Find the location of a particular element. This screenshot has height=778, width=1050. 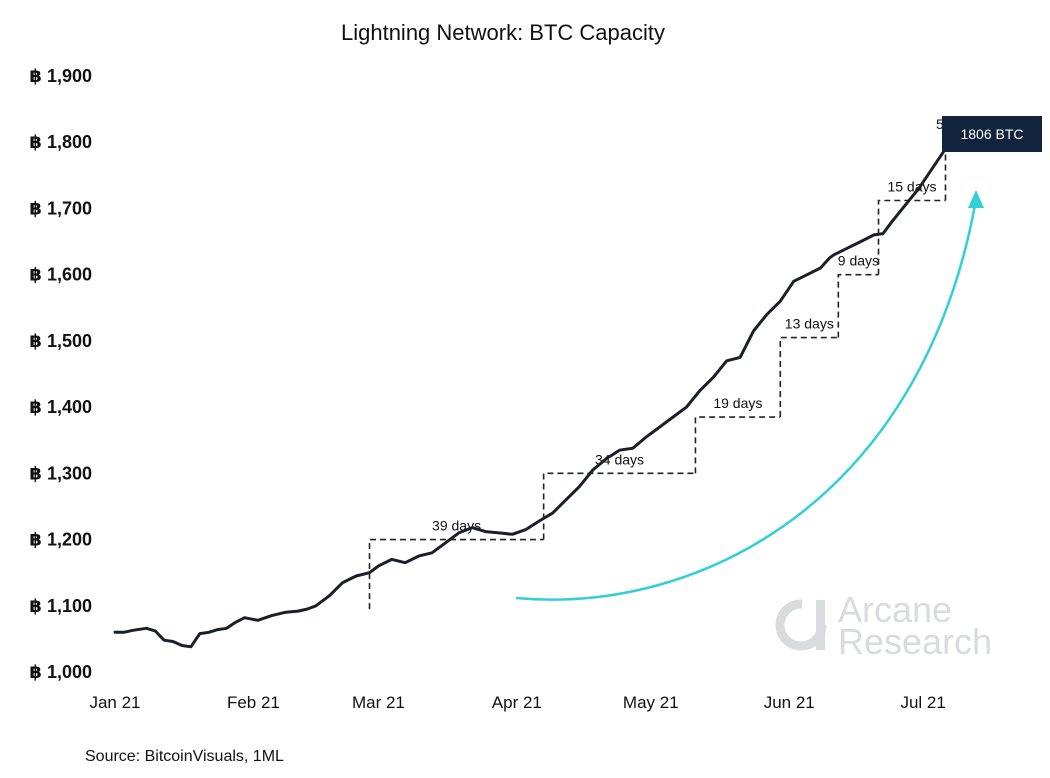

x-tick-label: Jan 21 is located at coordinates (114, 702).